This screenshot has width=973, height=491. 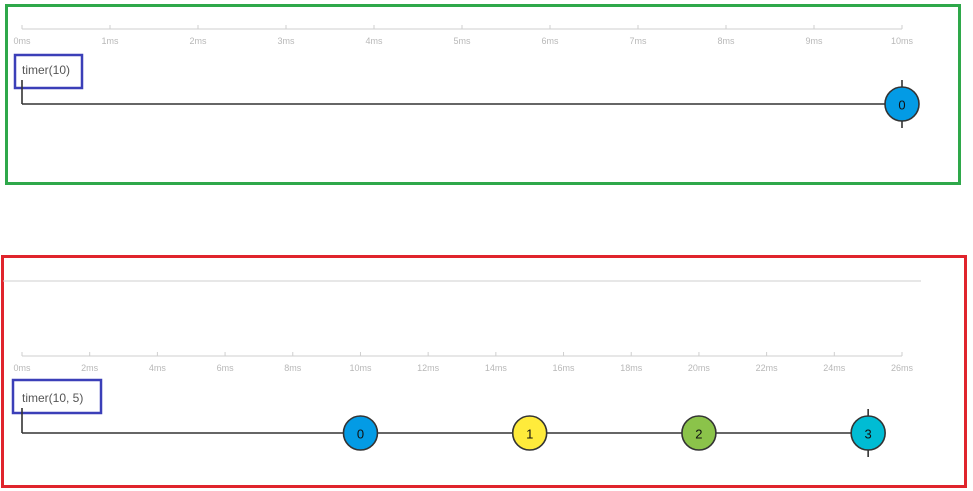 I want to click on emission-value: 2, so click(x=698, y=434).